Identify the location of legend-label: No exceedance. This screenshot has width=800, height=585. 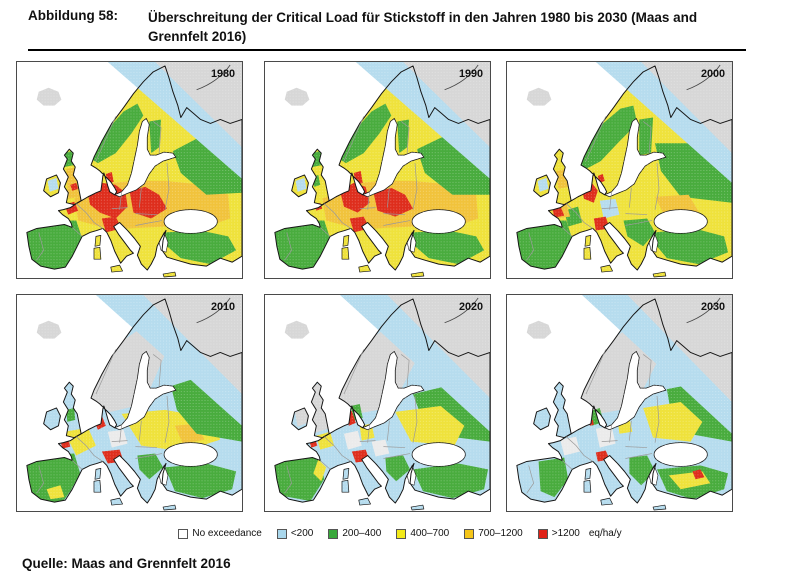
(227, 533).